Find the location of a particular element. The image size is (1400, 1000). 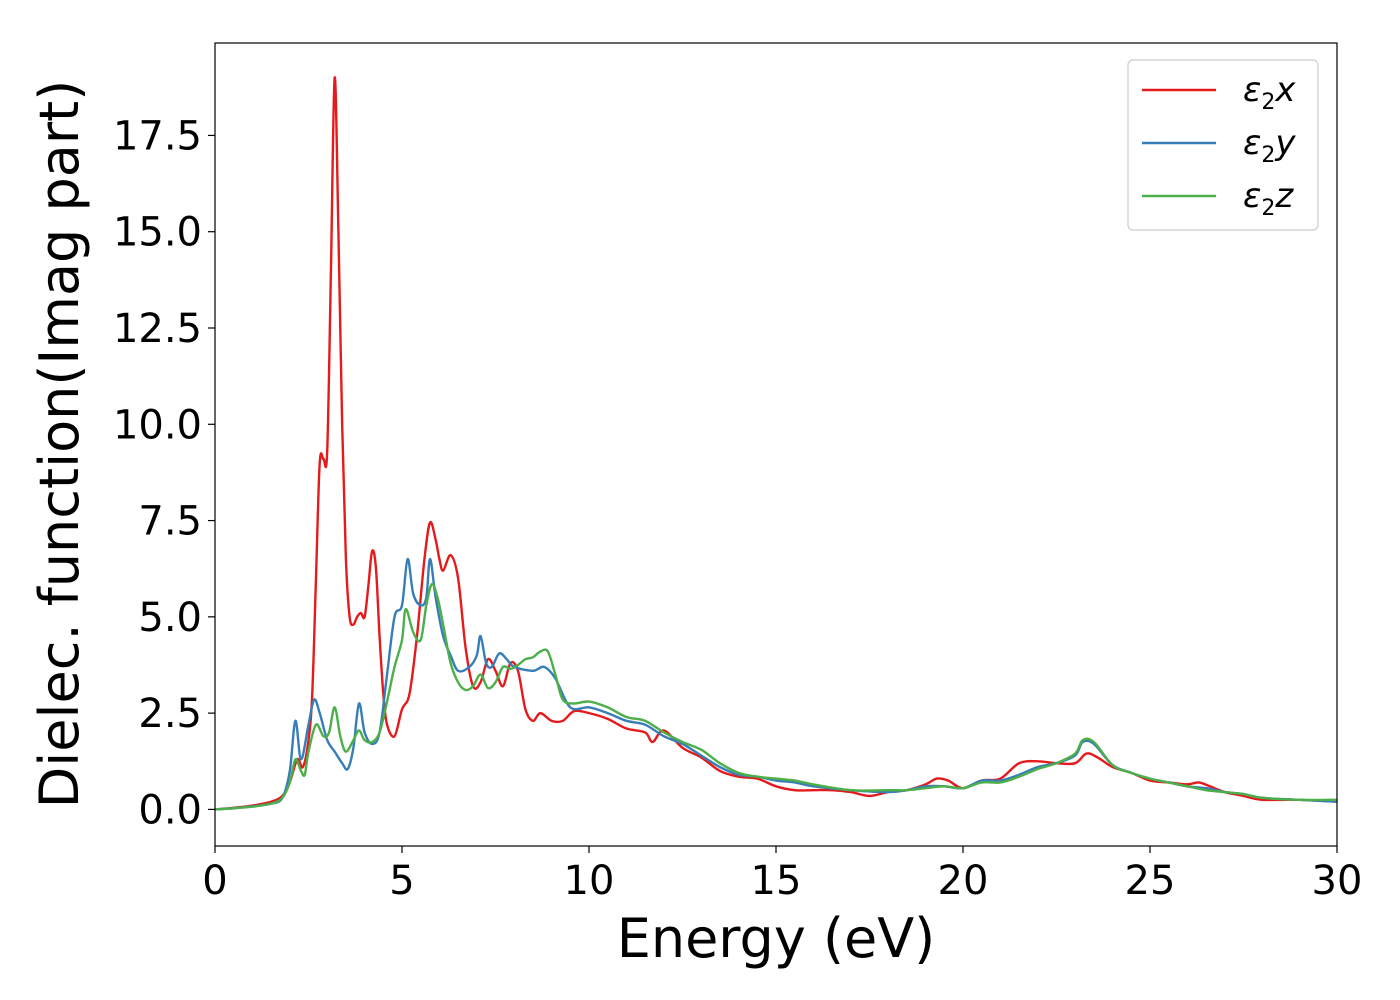

y-tick-label: 5.0 is located at coordinates (170, 618).